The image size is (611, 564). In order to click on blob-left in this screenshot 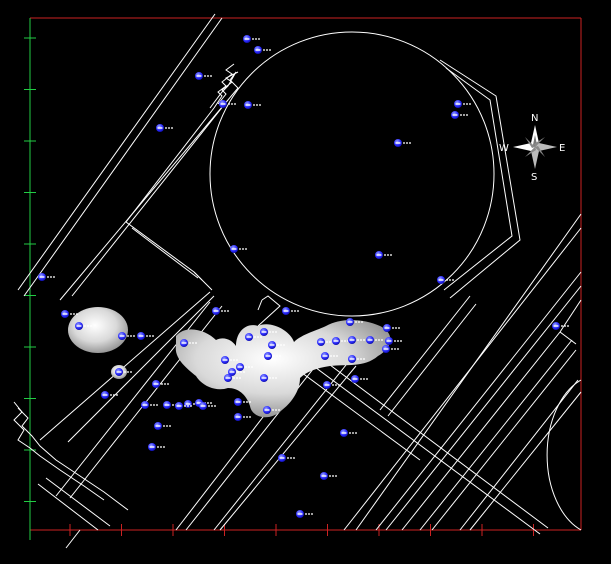, I will do `click(98, 330)`.